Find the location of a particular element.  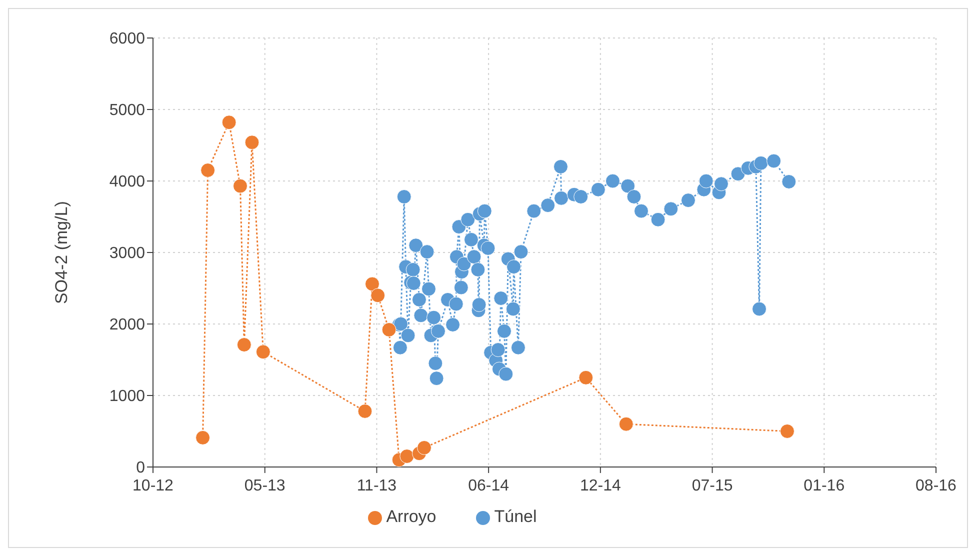

y-tick-label: 4000 is located at coordinates (127, 182).